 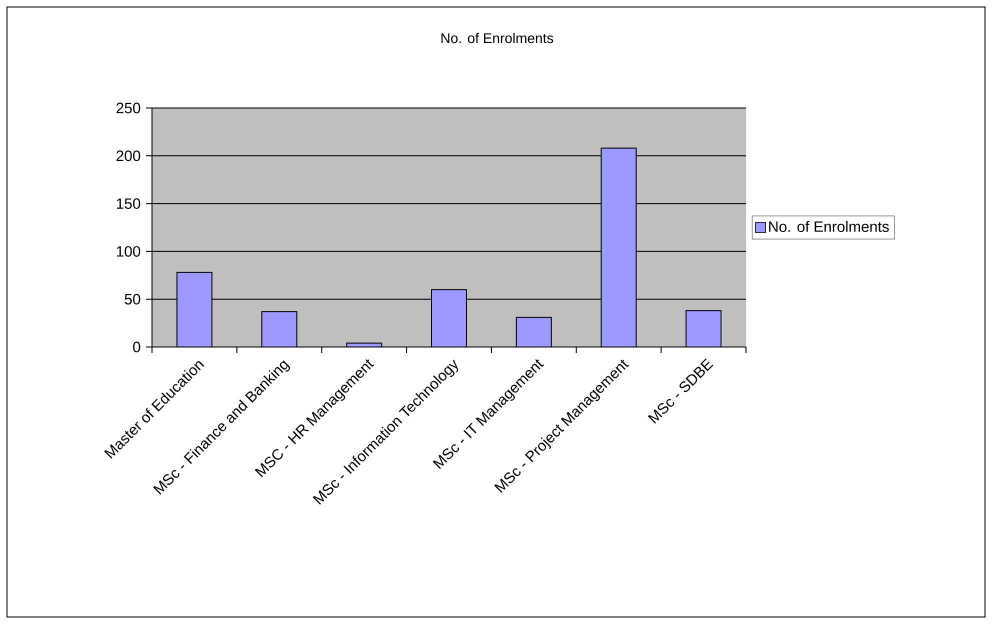 What do you see at coordinates (829, 226) in the screenshot?
I see `legend-label: No. of Enrolments` at bounding box center [829, 226].